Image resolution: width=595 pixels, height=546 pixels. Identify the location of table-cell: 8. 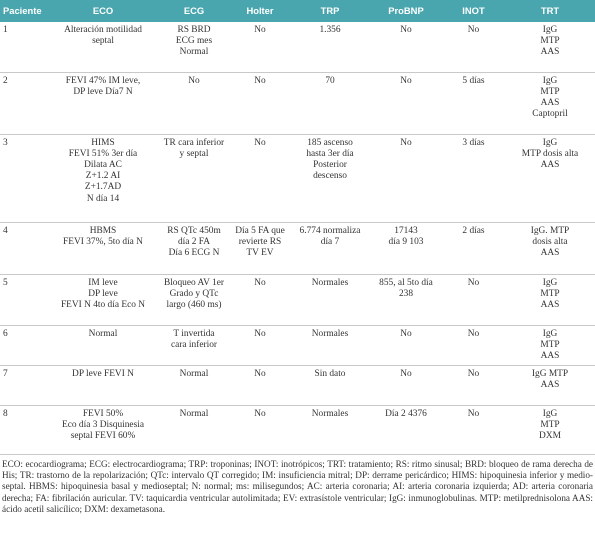
(24, 430).